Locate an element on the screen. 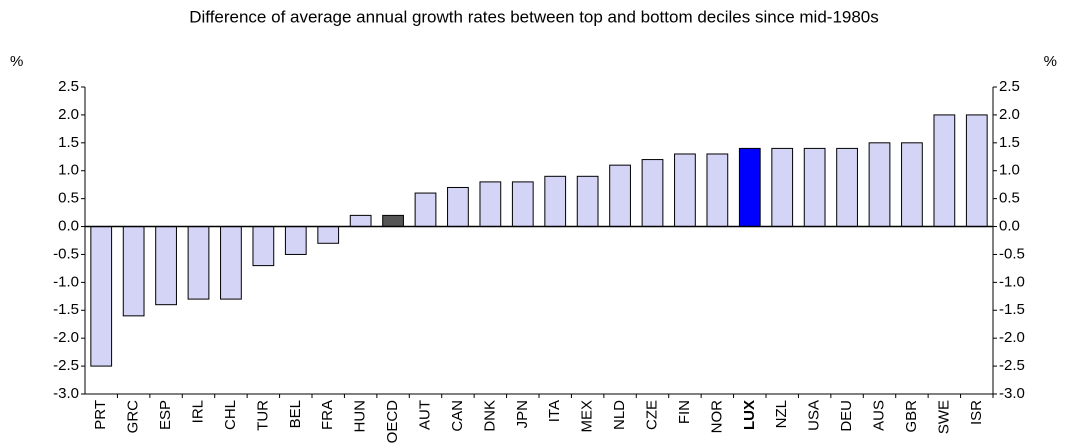 Image resolution: width=1067 pixels, height=448 pixels. y-unit: % is located at coordinates (16, 61).